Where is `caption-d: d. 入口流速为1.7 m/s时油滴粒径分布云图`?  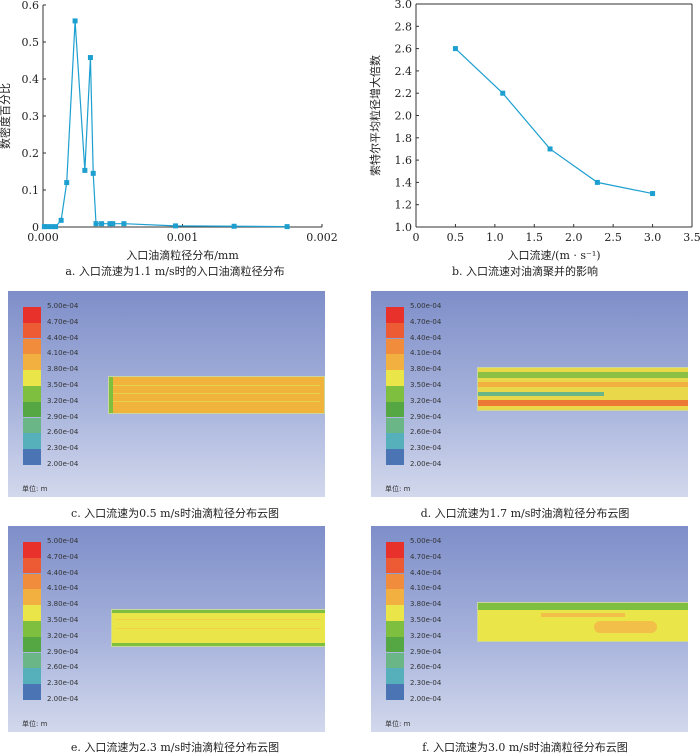 caption-d: d. 入口流速为1.7 m/s时油滴粒径分布云图 is located at coordinates (525, 513).